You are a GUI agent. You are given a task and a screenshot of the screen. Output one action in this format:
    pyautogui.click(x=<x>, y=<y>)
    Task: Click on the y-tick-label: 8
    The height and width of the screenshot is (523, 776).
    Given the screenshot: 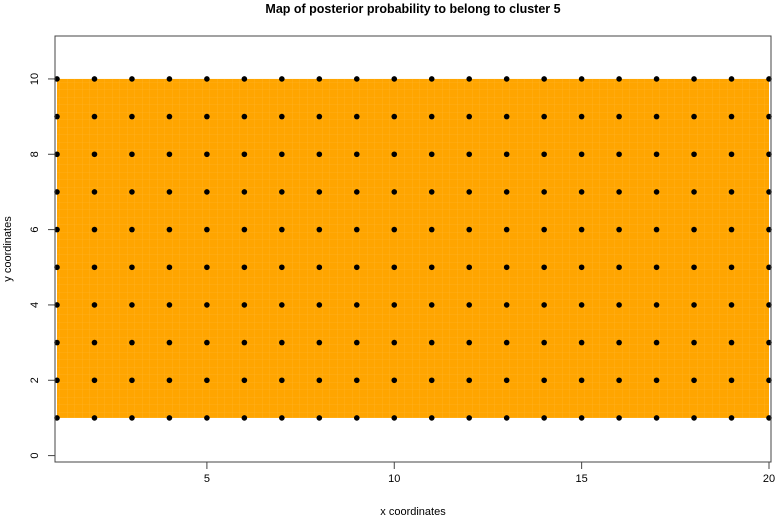 What is the action you would take?
    pyautogui.click(x=35, y=154)
    